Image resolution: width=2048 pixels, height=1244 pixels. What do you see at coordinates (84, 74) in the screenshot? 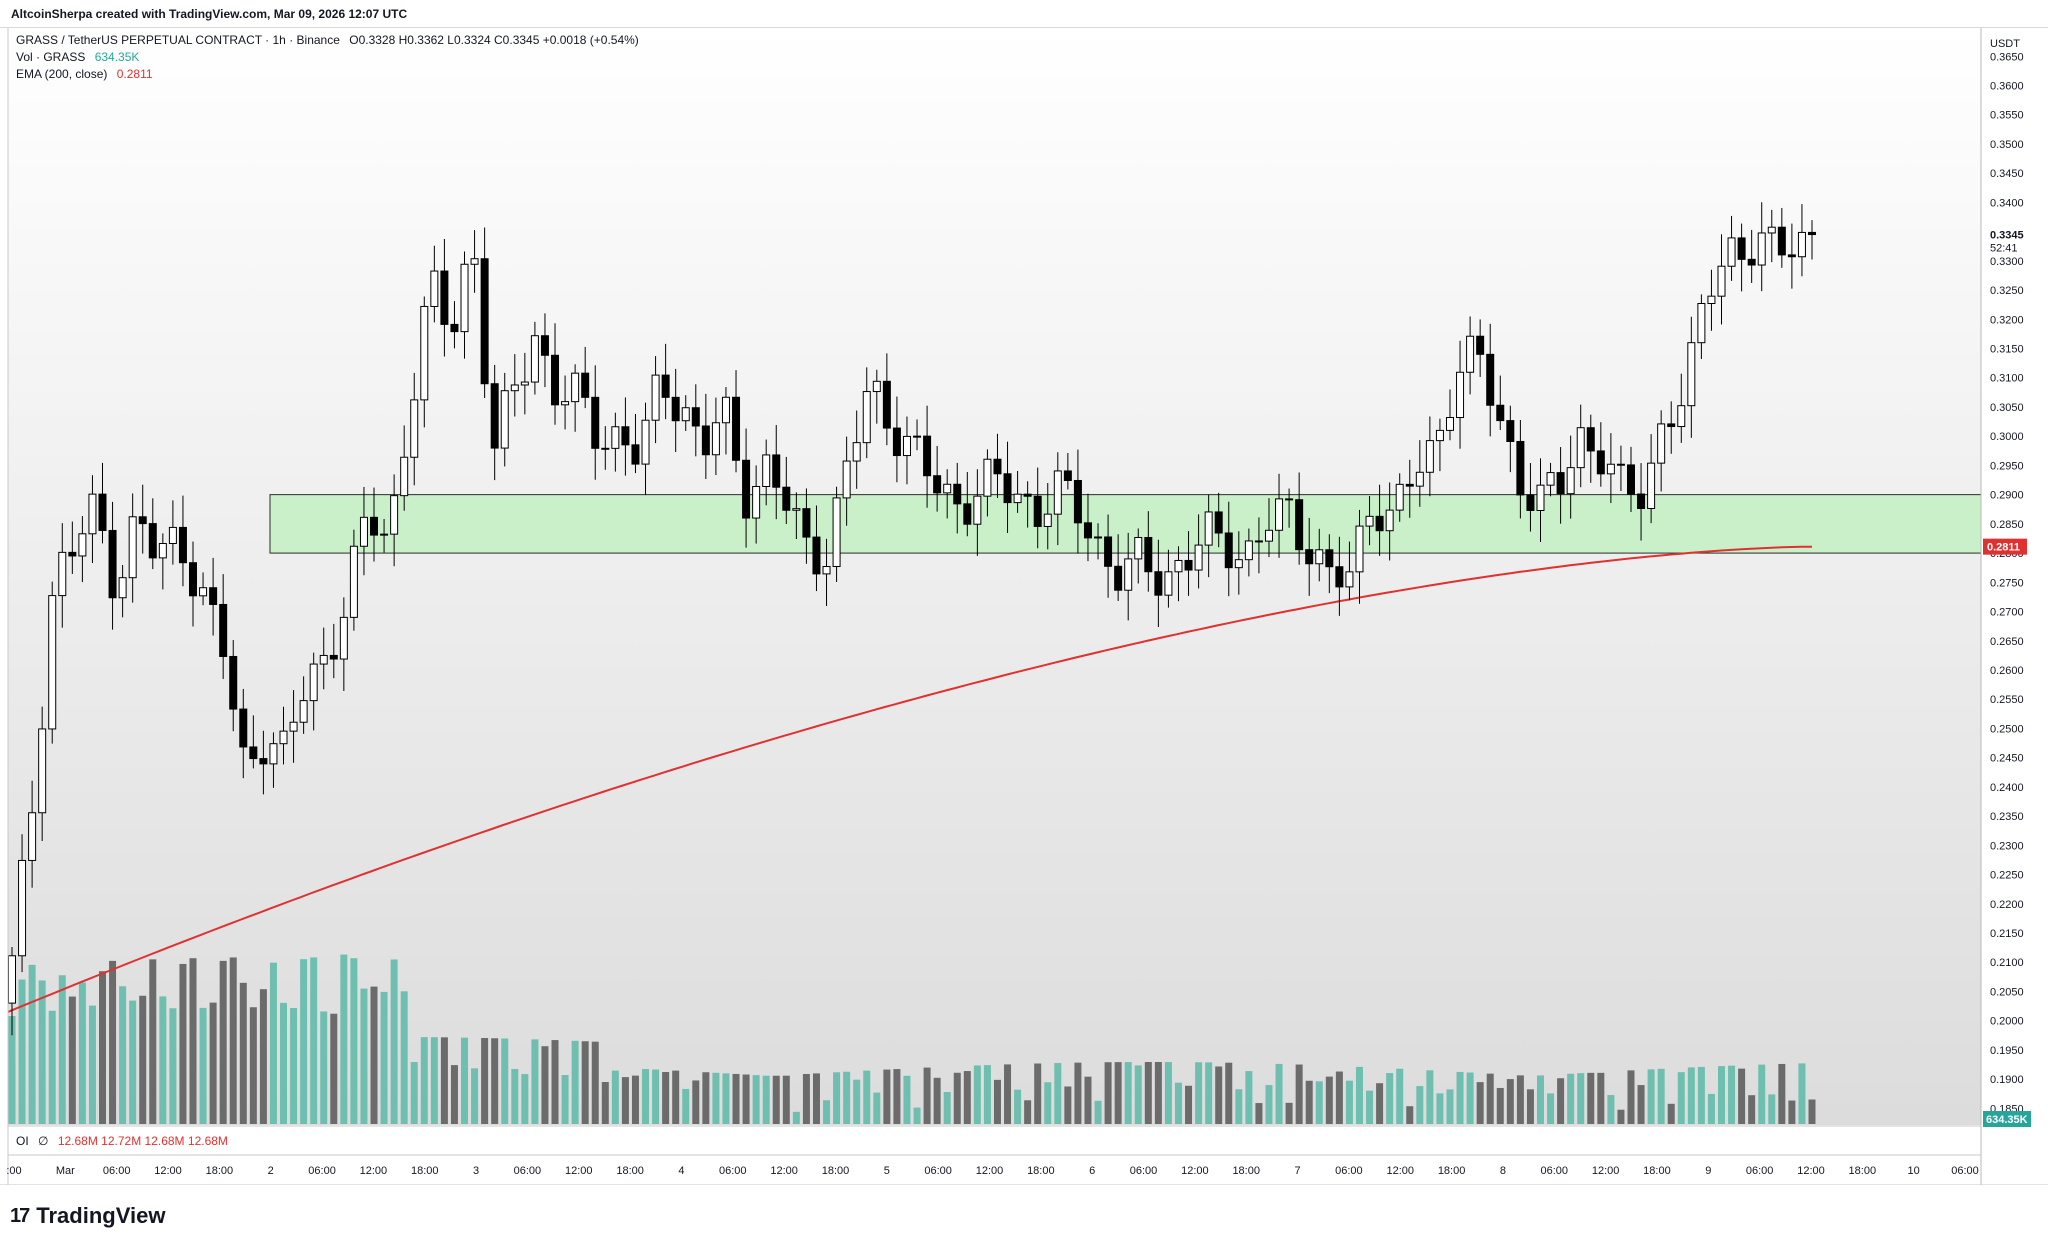
I see `ema-legend: EMA (200, close) 0.2811` at bounding box center [84, 74].